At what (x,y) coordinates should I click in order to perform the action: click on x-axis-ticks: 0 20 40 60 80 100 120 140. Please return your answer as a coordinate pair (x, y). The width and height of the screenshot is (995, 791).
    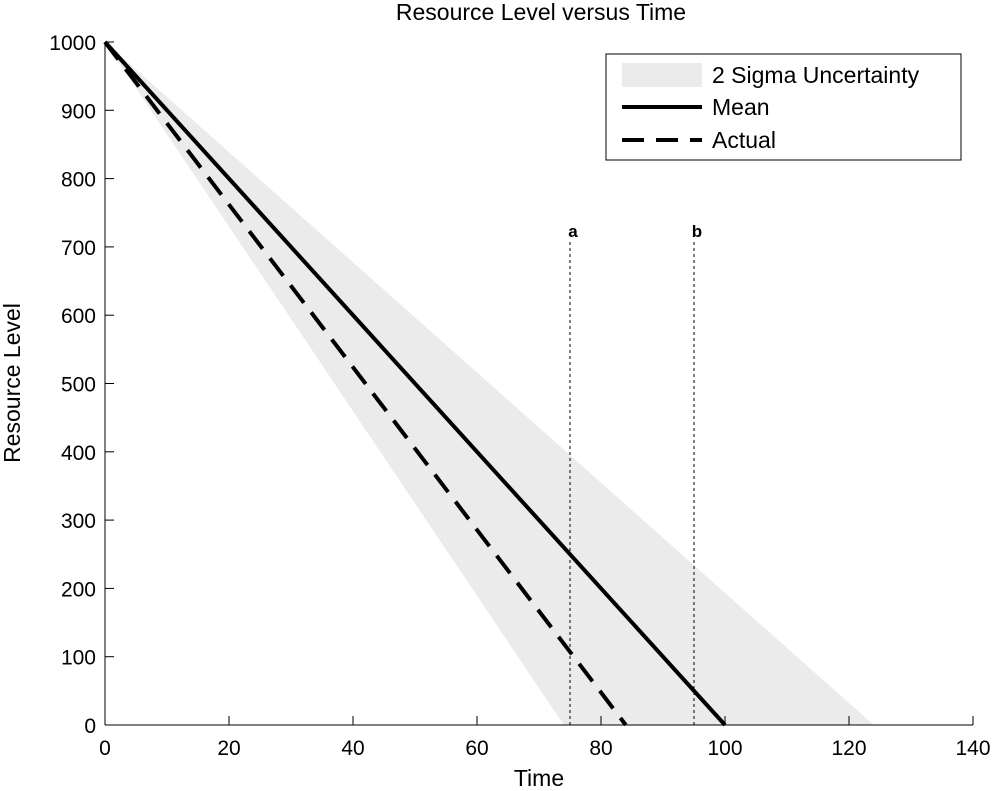
    Looking at the image, I should click on (545, 738).